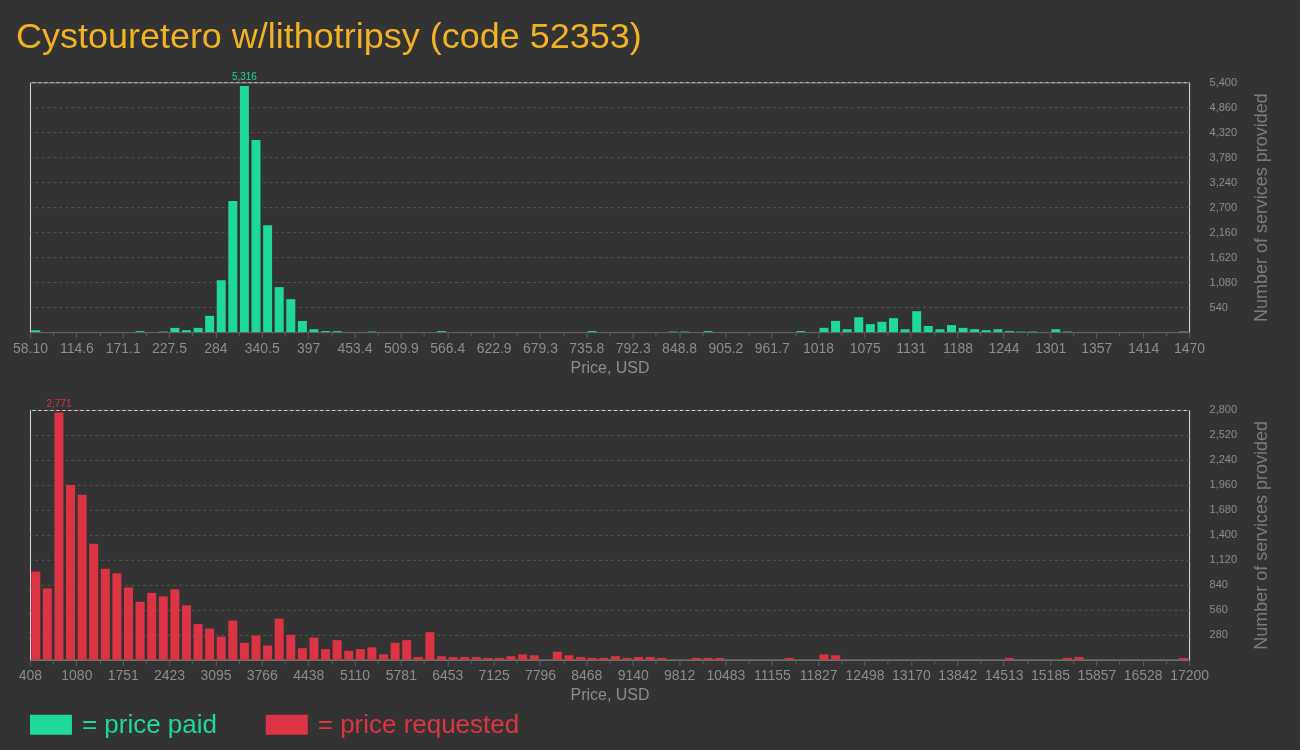 The image size is (1300, 750). Describe the element at coordinates (244, 77) in the screenshot. I see `data-label: 5,316` at that location.